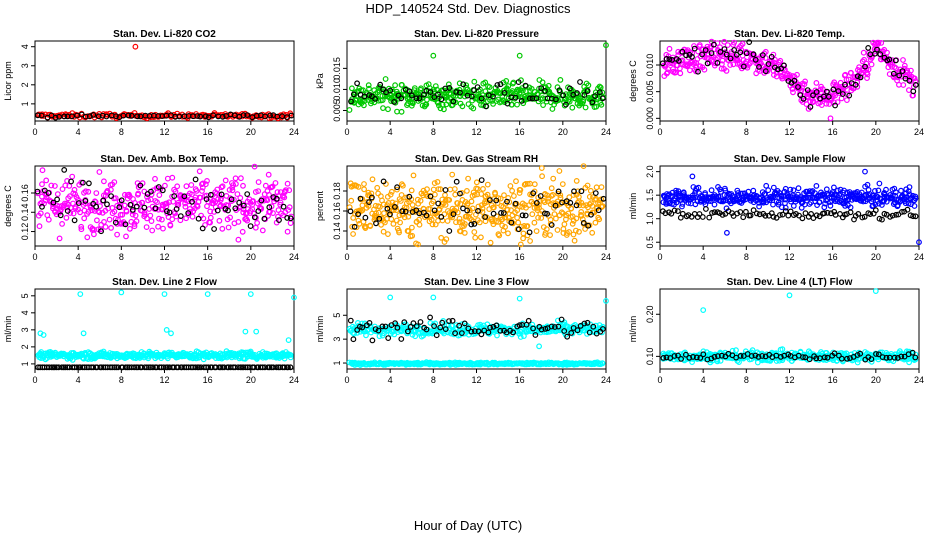 Image resolution: width=936 pixels, height=540 pixels. What do you see at coordinates (520, 380) in the screenshot?
I see `x-tick-label: 16` at bounding box center [520, 380].